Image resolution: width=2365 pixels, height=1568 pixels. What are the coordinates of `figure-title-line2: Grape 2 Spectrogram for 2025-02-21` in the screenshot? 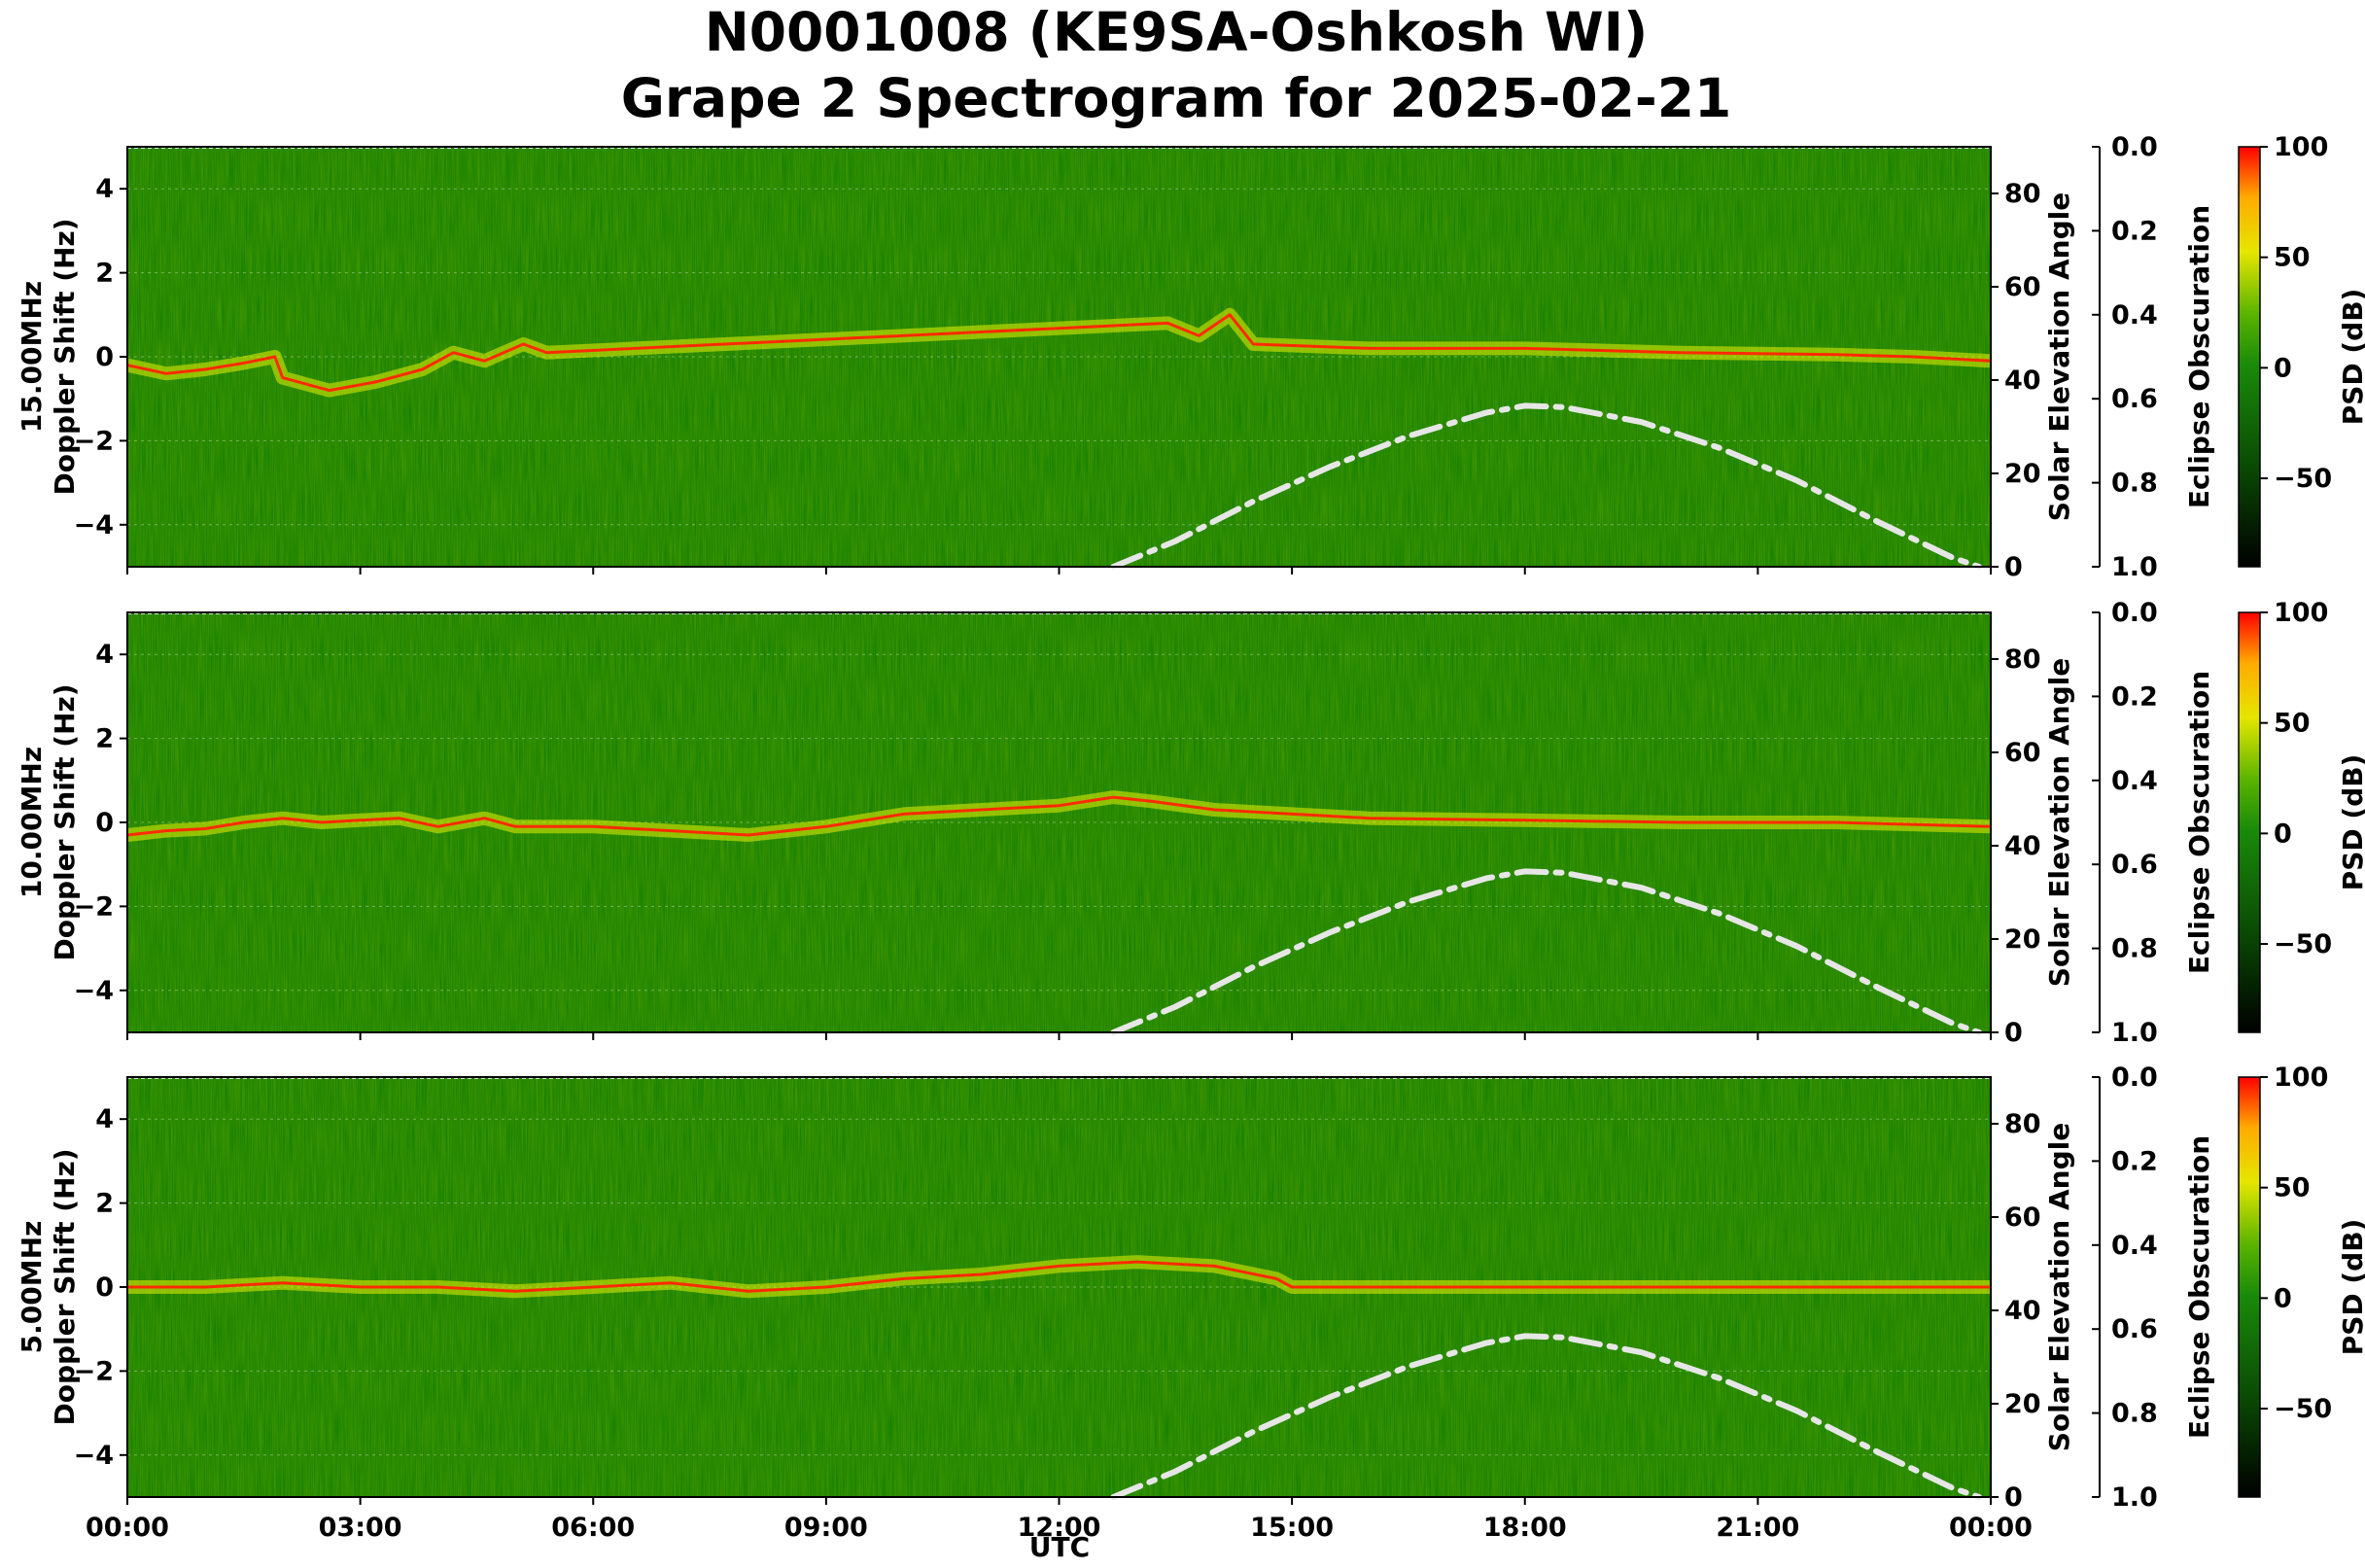 It's located at (1176, 98).